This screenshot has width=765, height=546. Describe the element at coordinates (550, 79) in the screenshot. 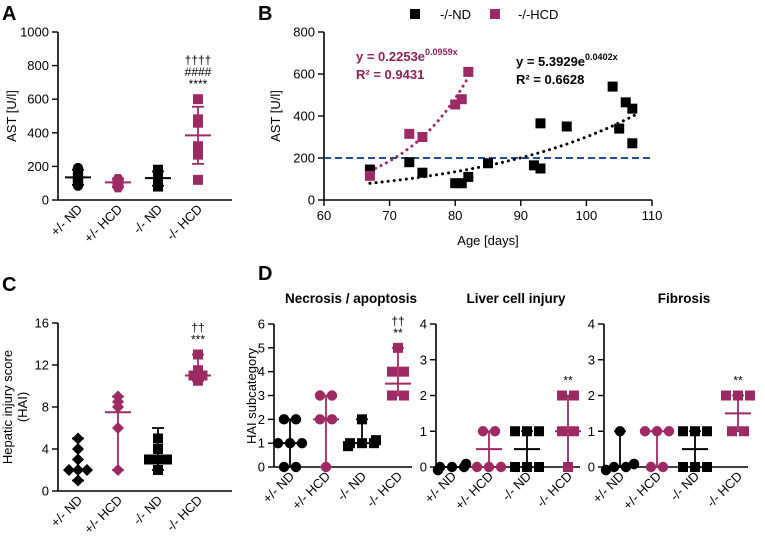

I see `fit-r2-nd: R² = 0.6628` at that location.